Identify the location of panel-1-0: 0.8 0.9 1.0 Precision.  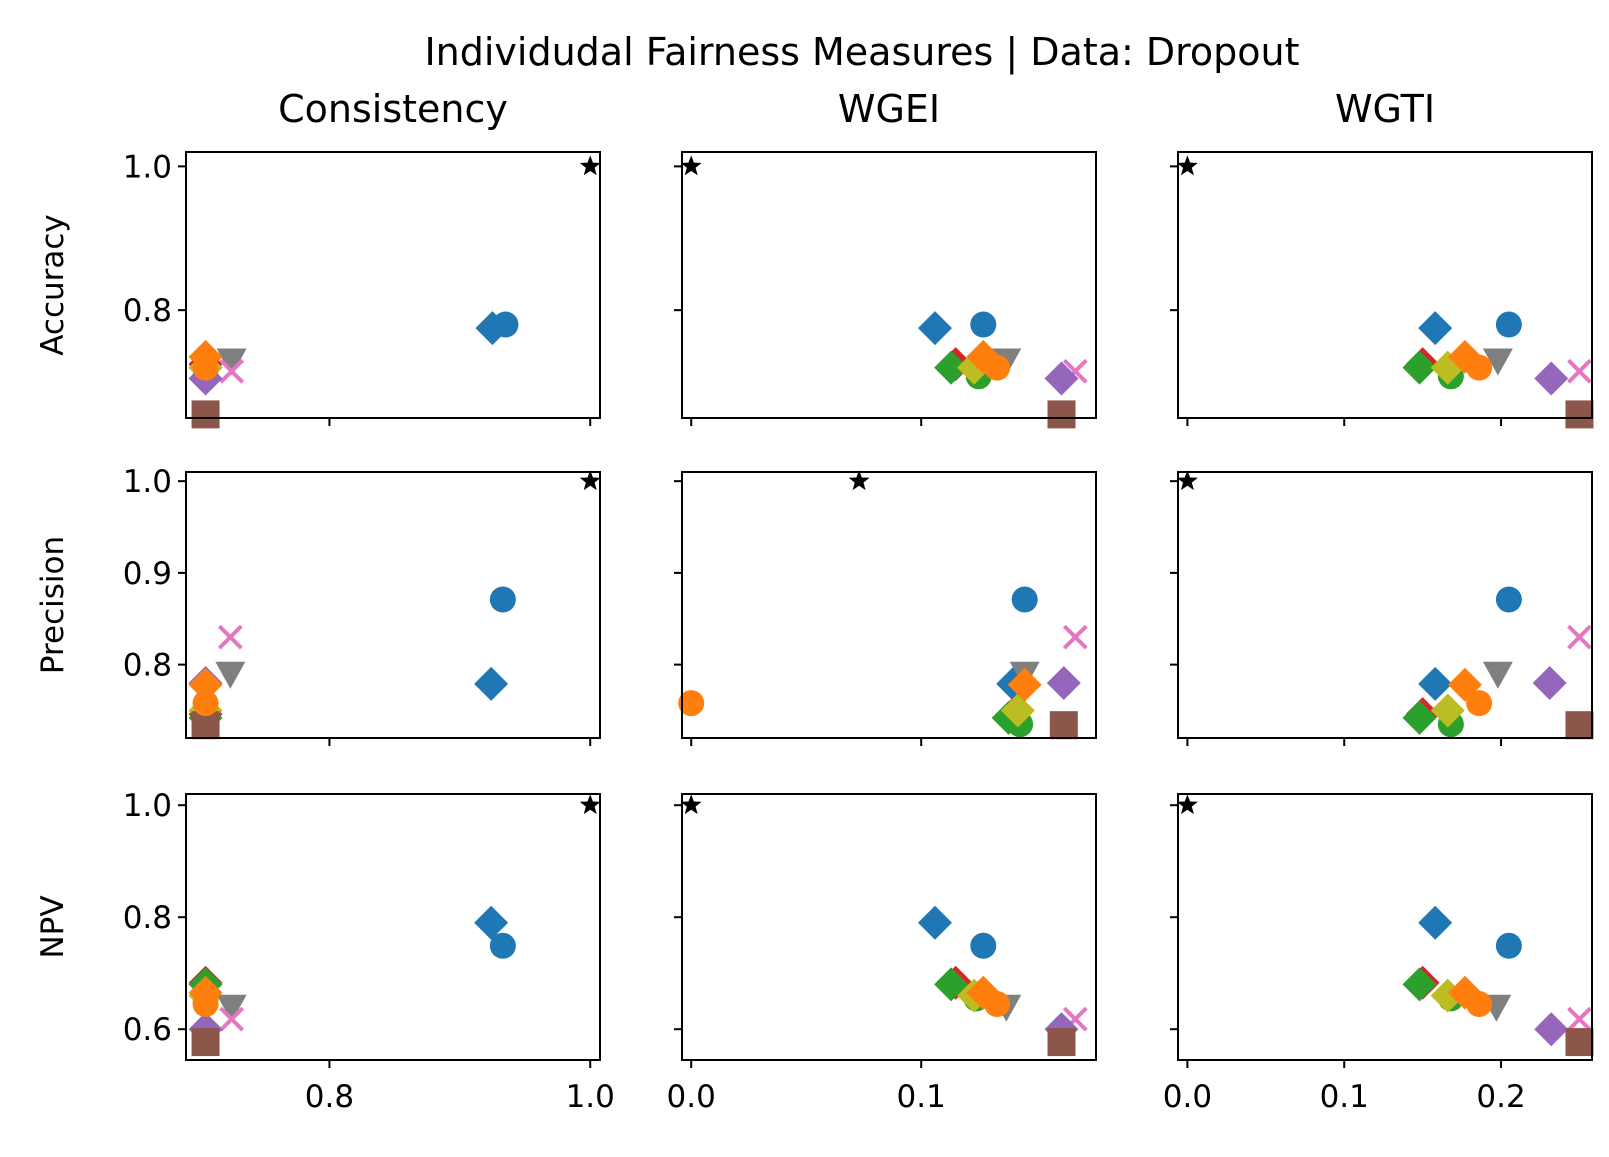
(318, 605).